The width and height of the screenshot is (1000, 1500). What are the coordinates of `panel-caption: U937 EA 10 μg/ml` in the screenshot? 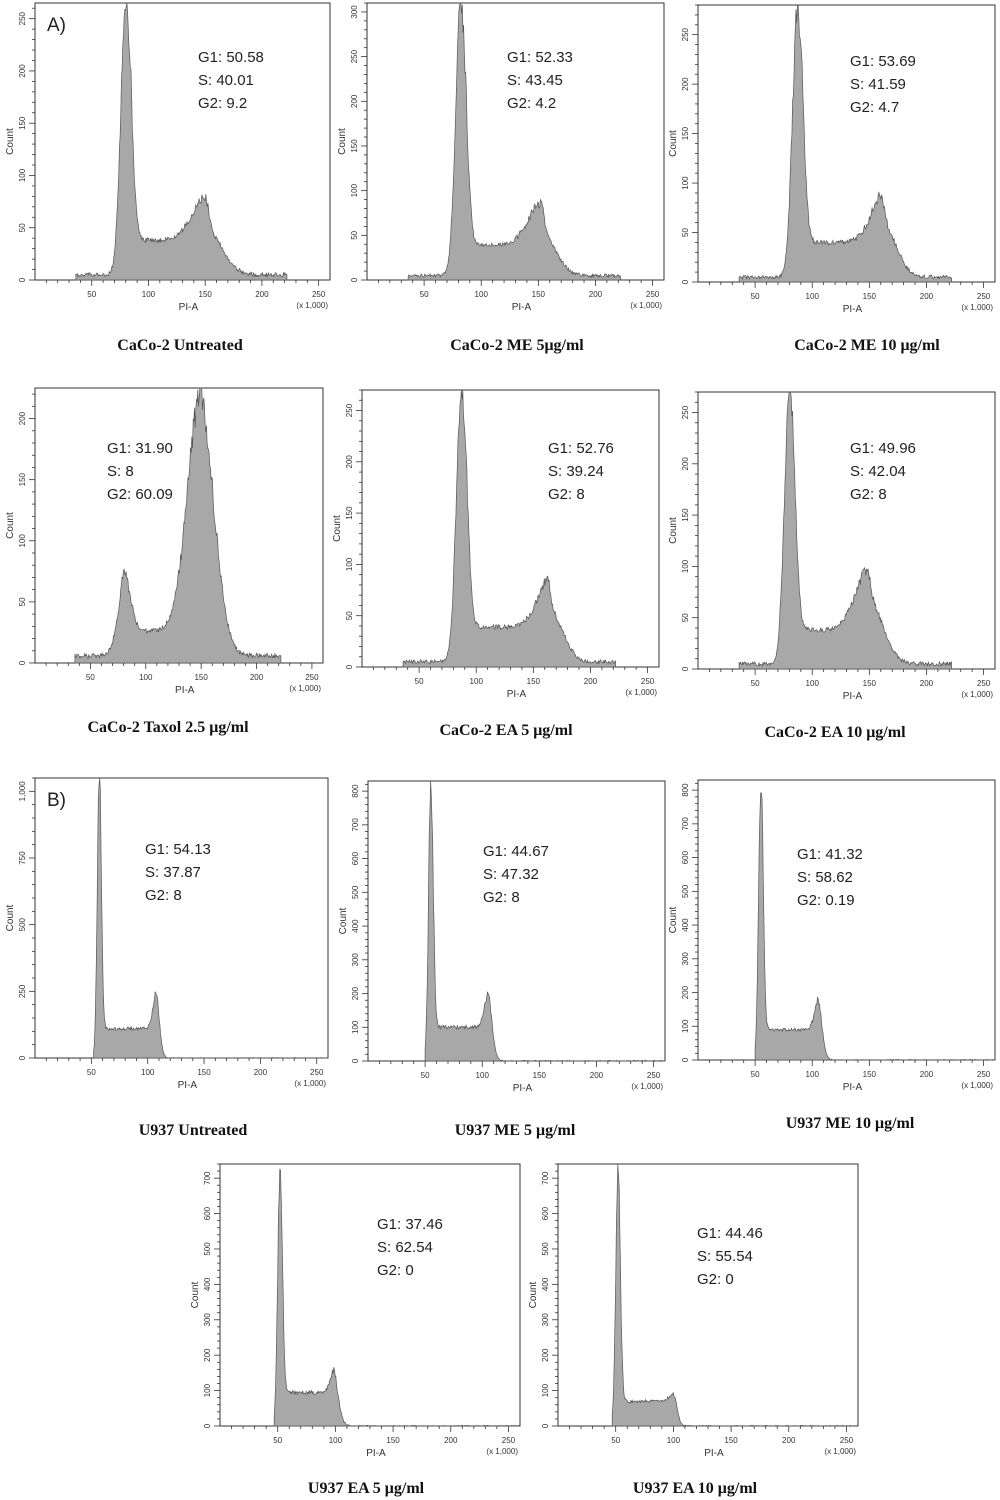 It's located at (695, 1488).